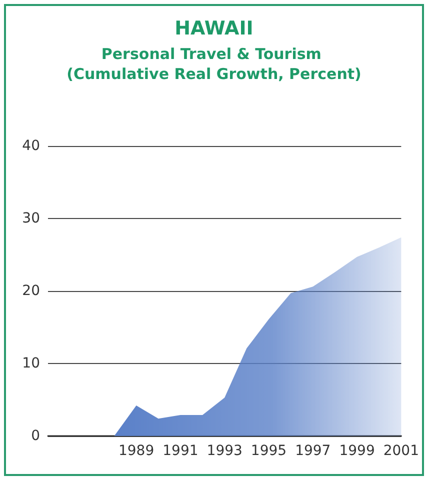  I want to click on x-tick-label: 1999, so click(357, 451).